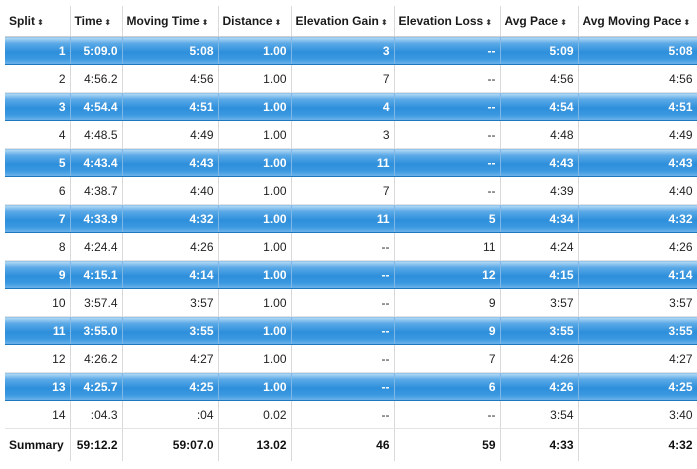 The image size is (697, 469). Describe the element at coordinates (637, 190) in the screenshot. I see `cell-avg-moving-pace: 4:40` at that location.